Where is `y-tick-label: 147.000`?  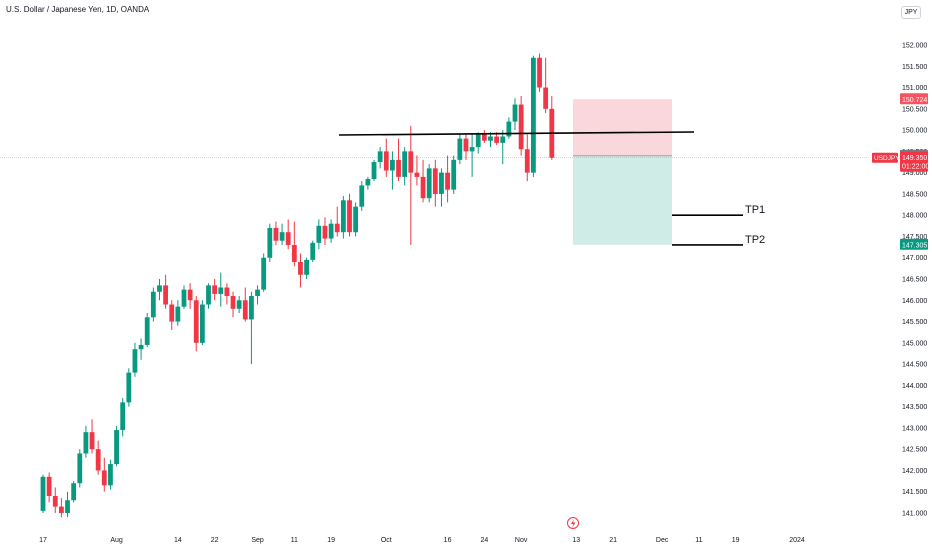 y-tick-label: 147.000 is located at coordinates (914, 258).